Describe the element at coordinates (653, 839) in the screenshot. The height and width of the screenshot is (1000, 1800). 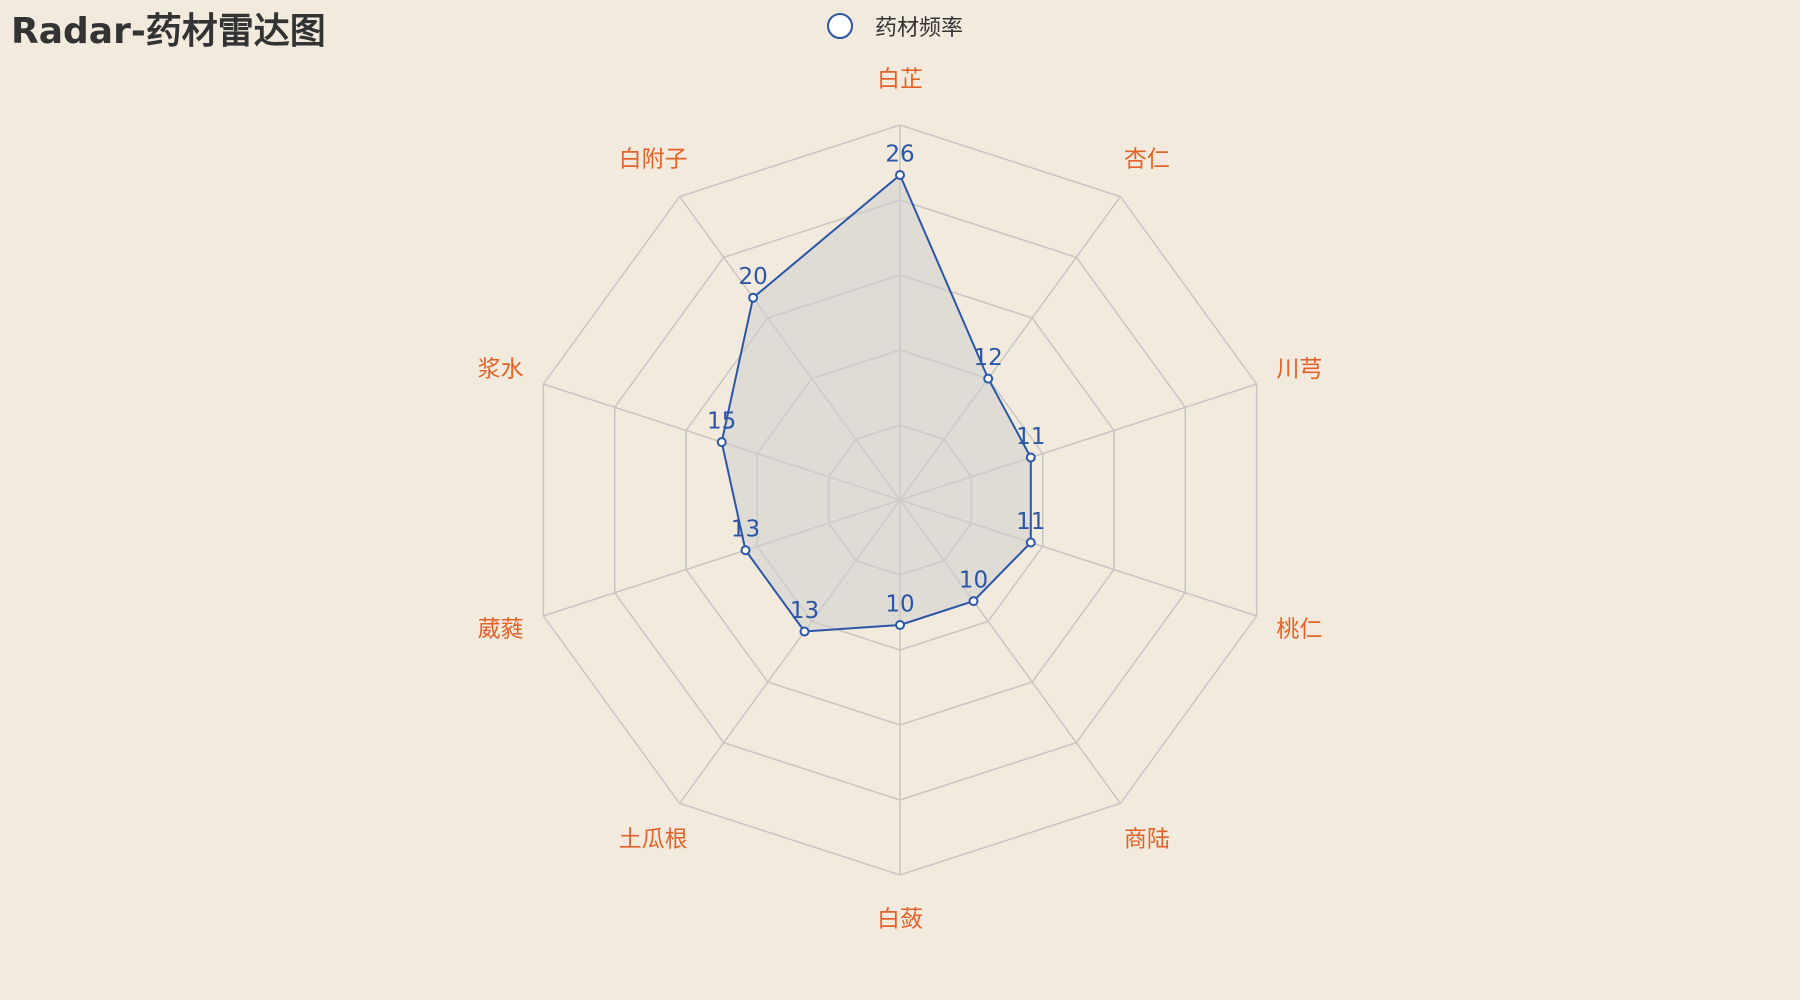
I see `indicator-label: 土瓜根` at that location.